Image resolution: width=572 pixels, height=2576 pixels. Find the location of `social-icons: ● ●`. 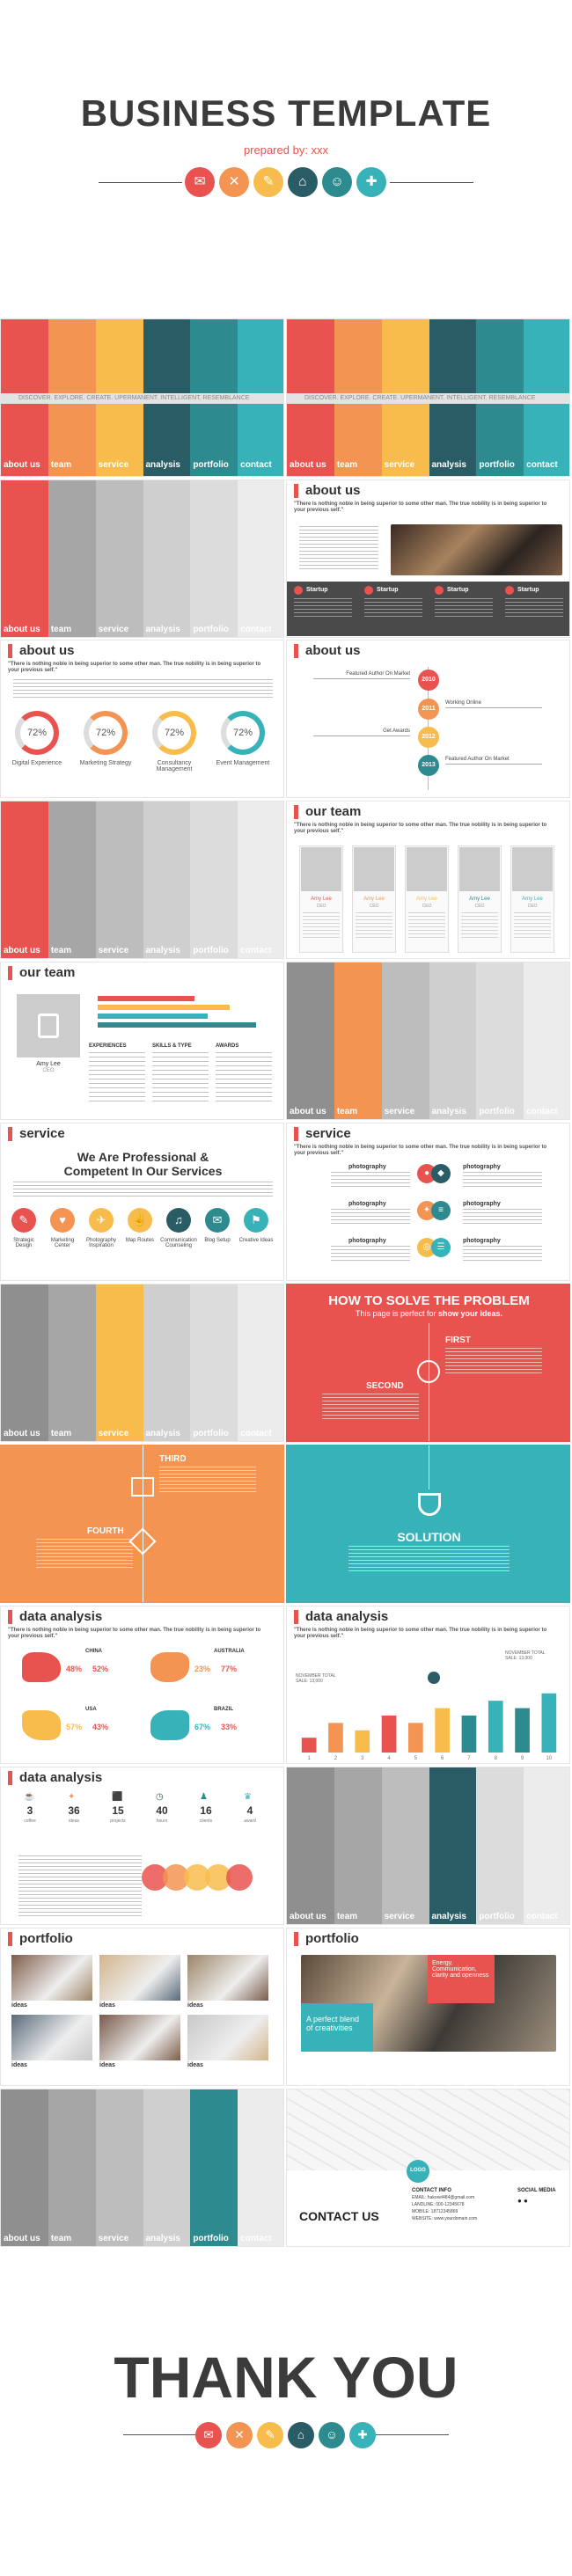

social-icons: ● ● is located at coordinates (522, 2201).